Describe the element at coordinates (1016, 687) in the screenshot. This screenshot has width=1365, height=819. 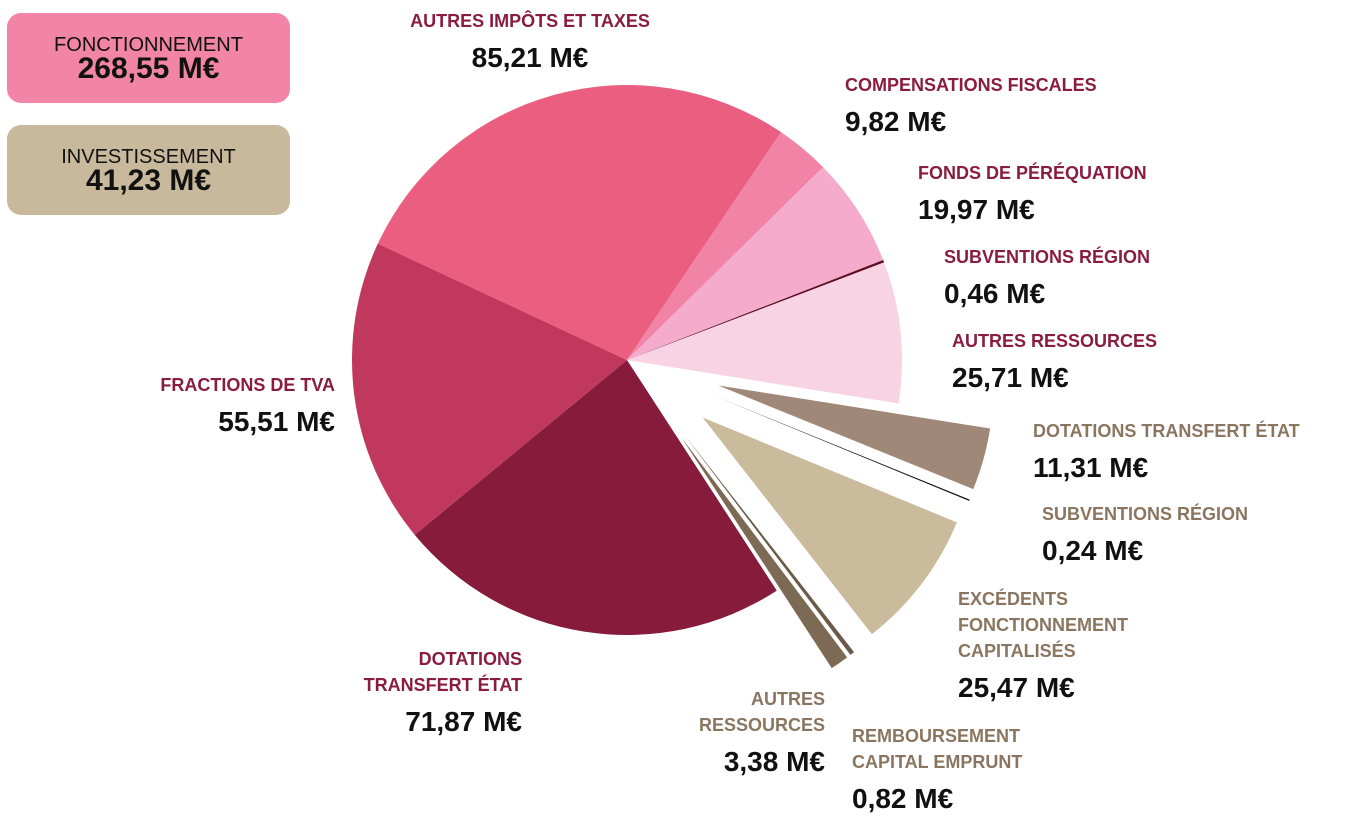
I see `slice-value: 25,47 M€` at that location.